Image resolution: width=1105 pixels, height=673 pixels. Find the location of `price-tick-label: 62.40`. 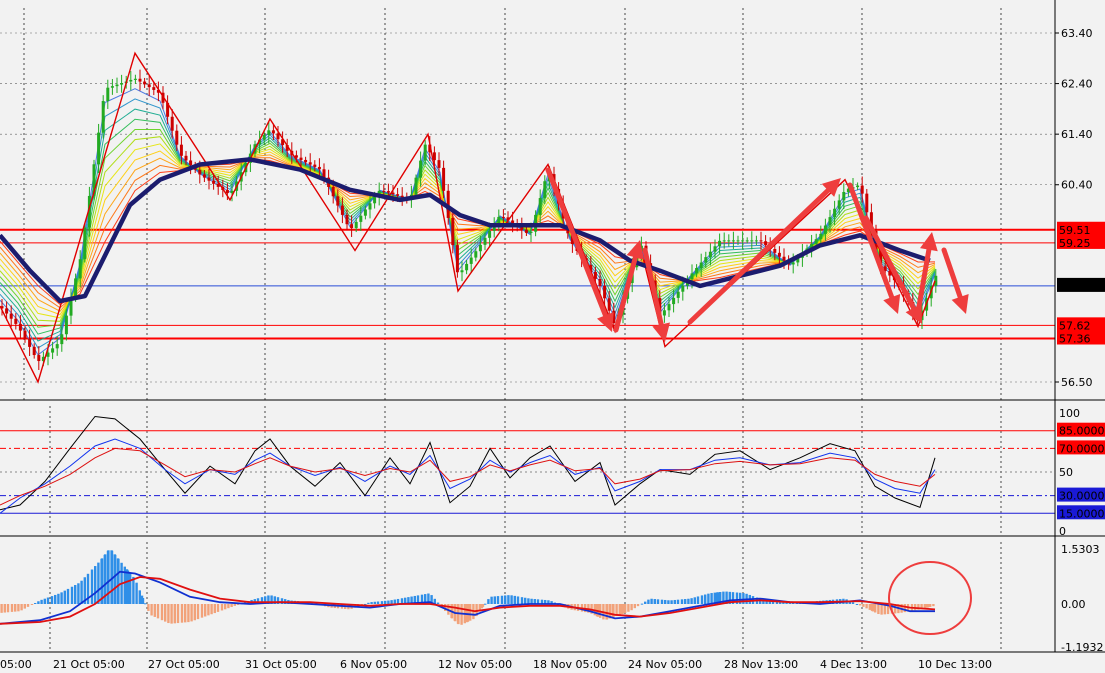

price-tick-label: 62.40 is located at coordinates (1077, 84).